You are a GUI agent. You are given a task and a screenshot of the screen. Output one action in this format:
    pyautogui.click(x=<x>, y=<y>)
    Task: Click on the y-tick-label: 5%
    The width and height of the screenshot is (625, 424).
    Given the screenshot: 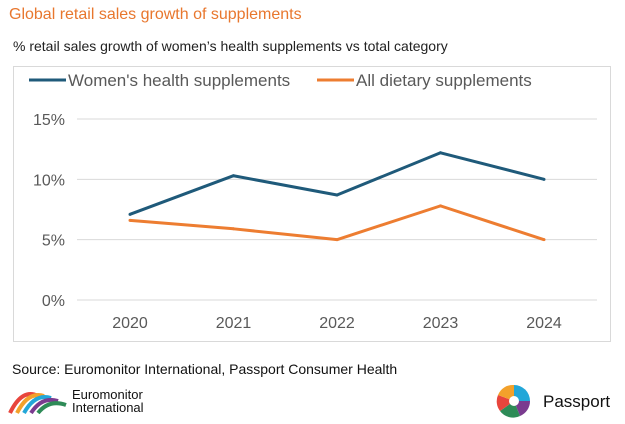 What is the action you would take?
    pyautogui.click(x=53, y=241)
    